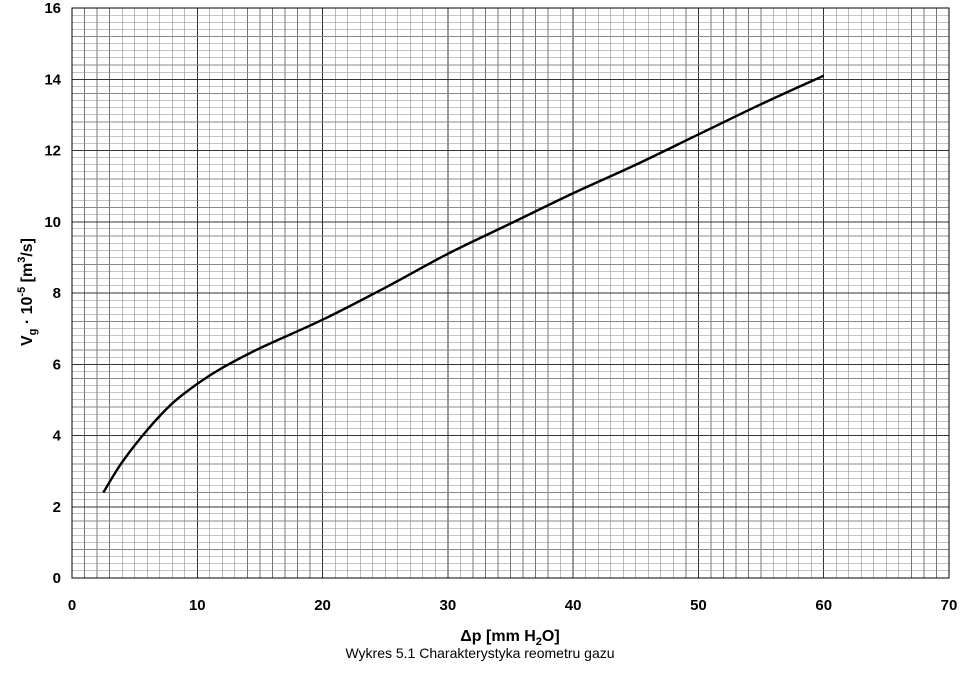  I want to click on x-axis-ticks: 0 10 20 30 40 50 60 70, so click(513, 605).